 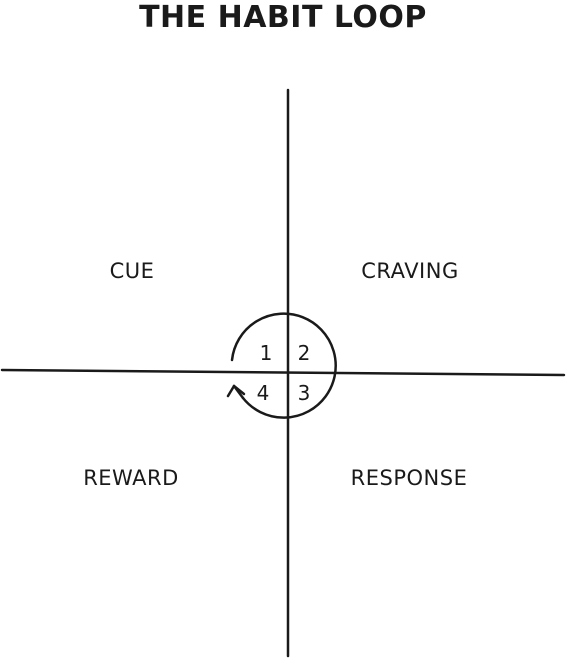 I want to click on loop-number-4: 4, so click(x=263, y=393).